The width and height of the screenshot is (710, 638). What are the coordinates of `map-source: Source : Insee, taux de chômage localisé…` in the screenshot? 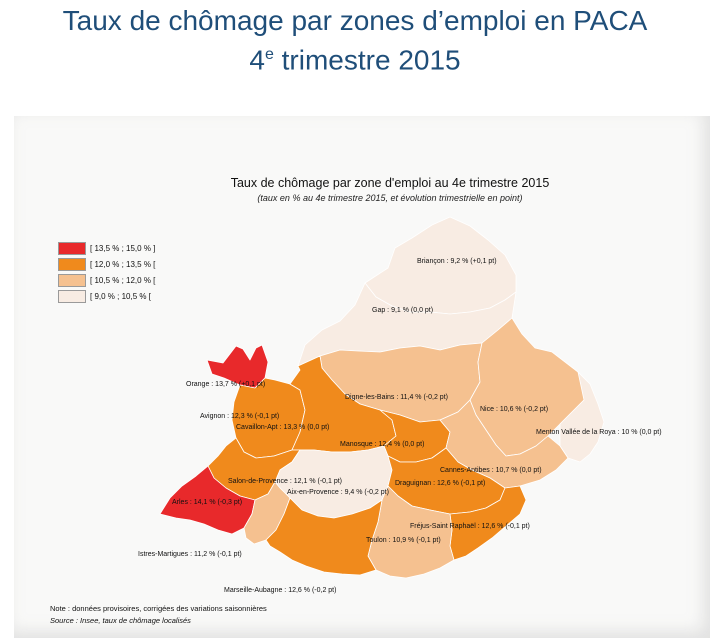 It's located at (120, 620).